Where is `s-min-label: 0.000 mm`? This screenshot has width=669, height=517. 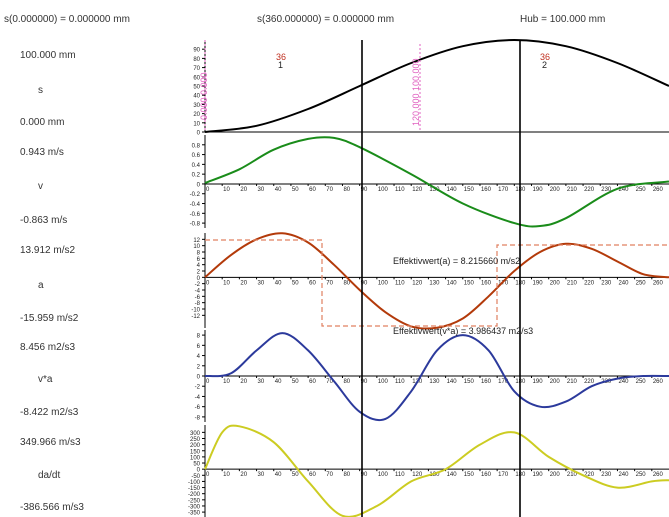
s-min-label: 0.000 mm is located at coordinates (42, 122).